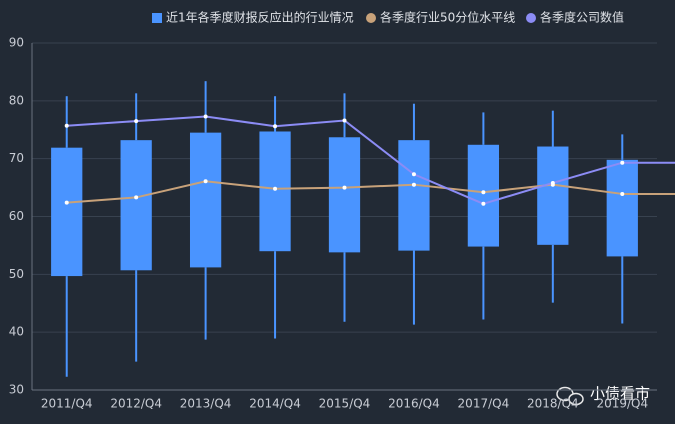 The image size is (675, 424). What do you see at coordinates (620, 394) in the screenshot?
I see `watermark: 小债看市` at bounding box center [620, 394].